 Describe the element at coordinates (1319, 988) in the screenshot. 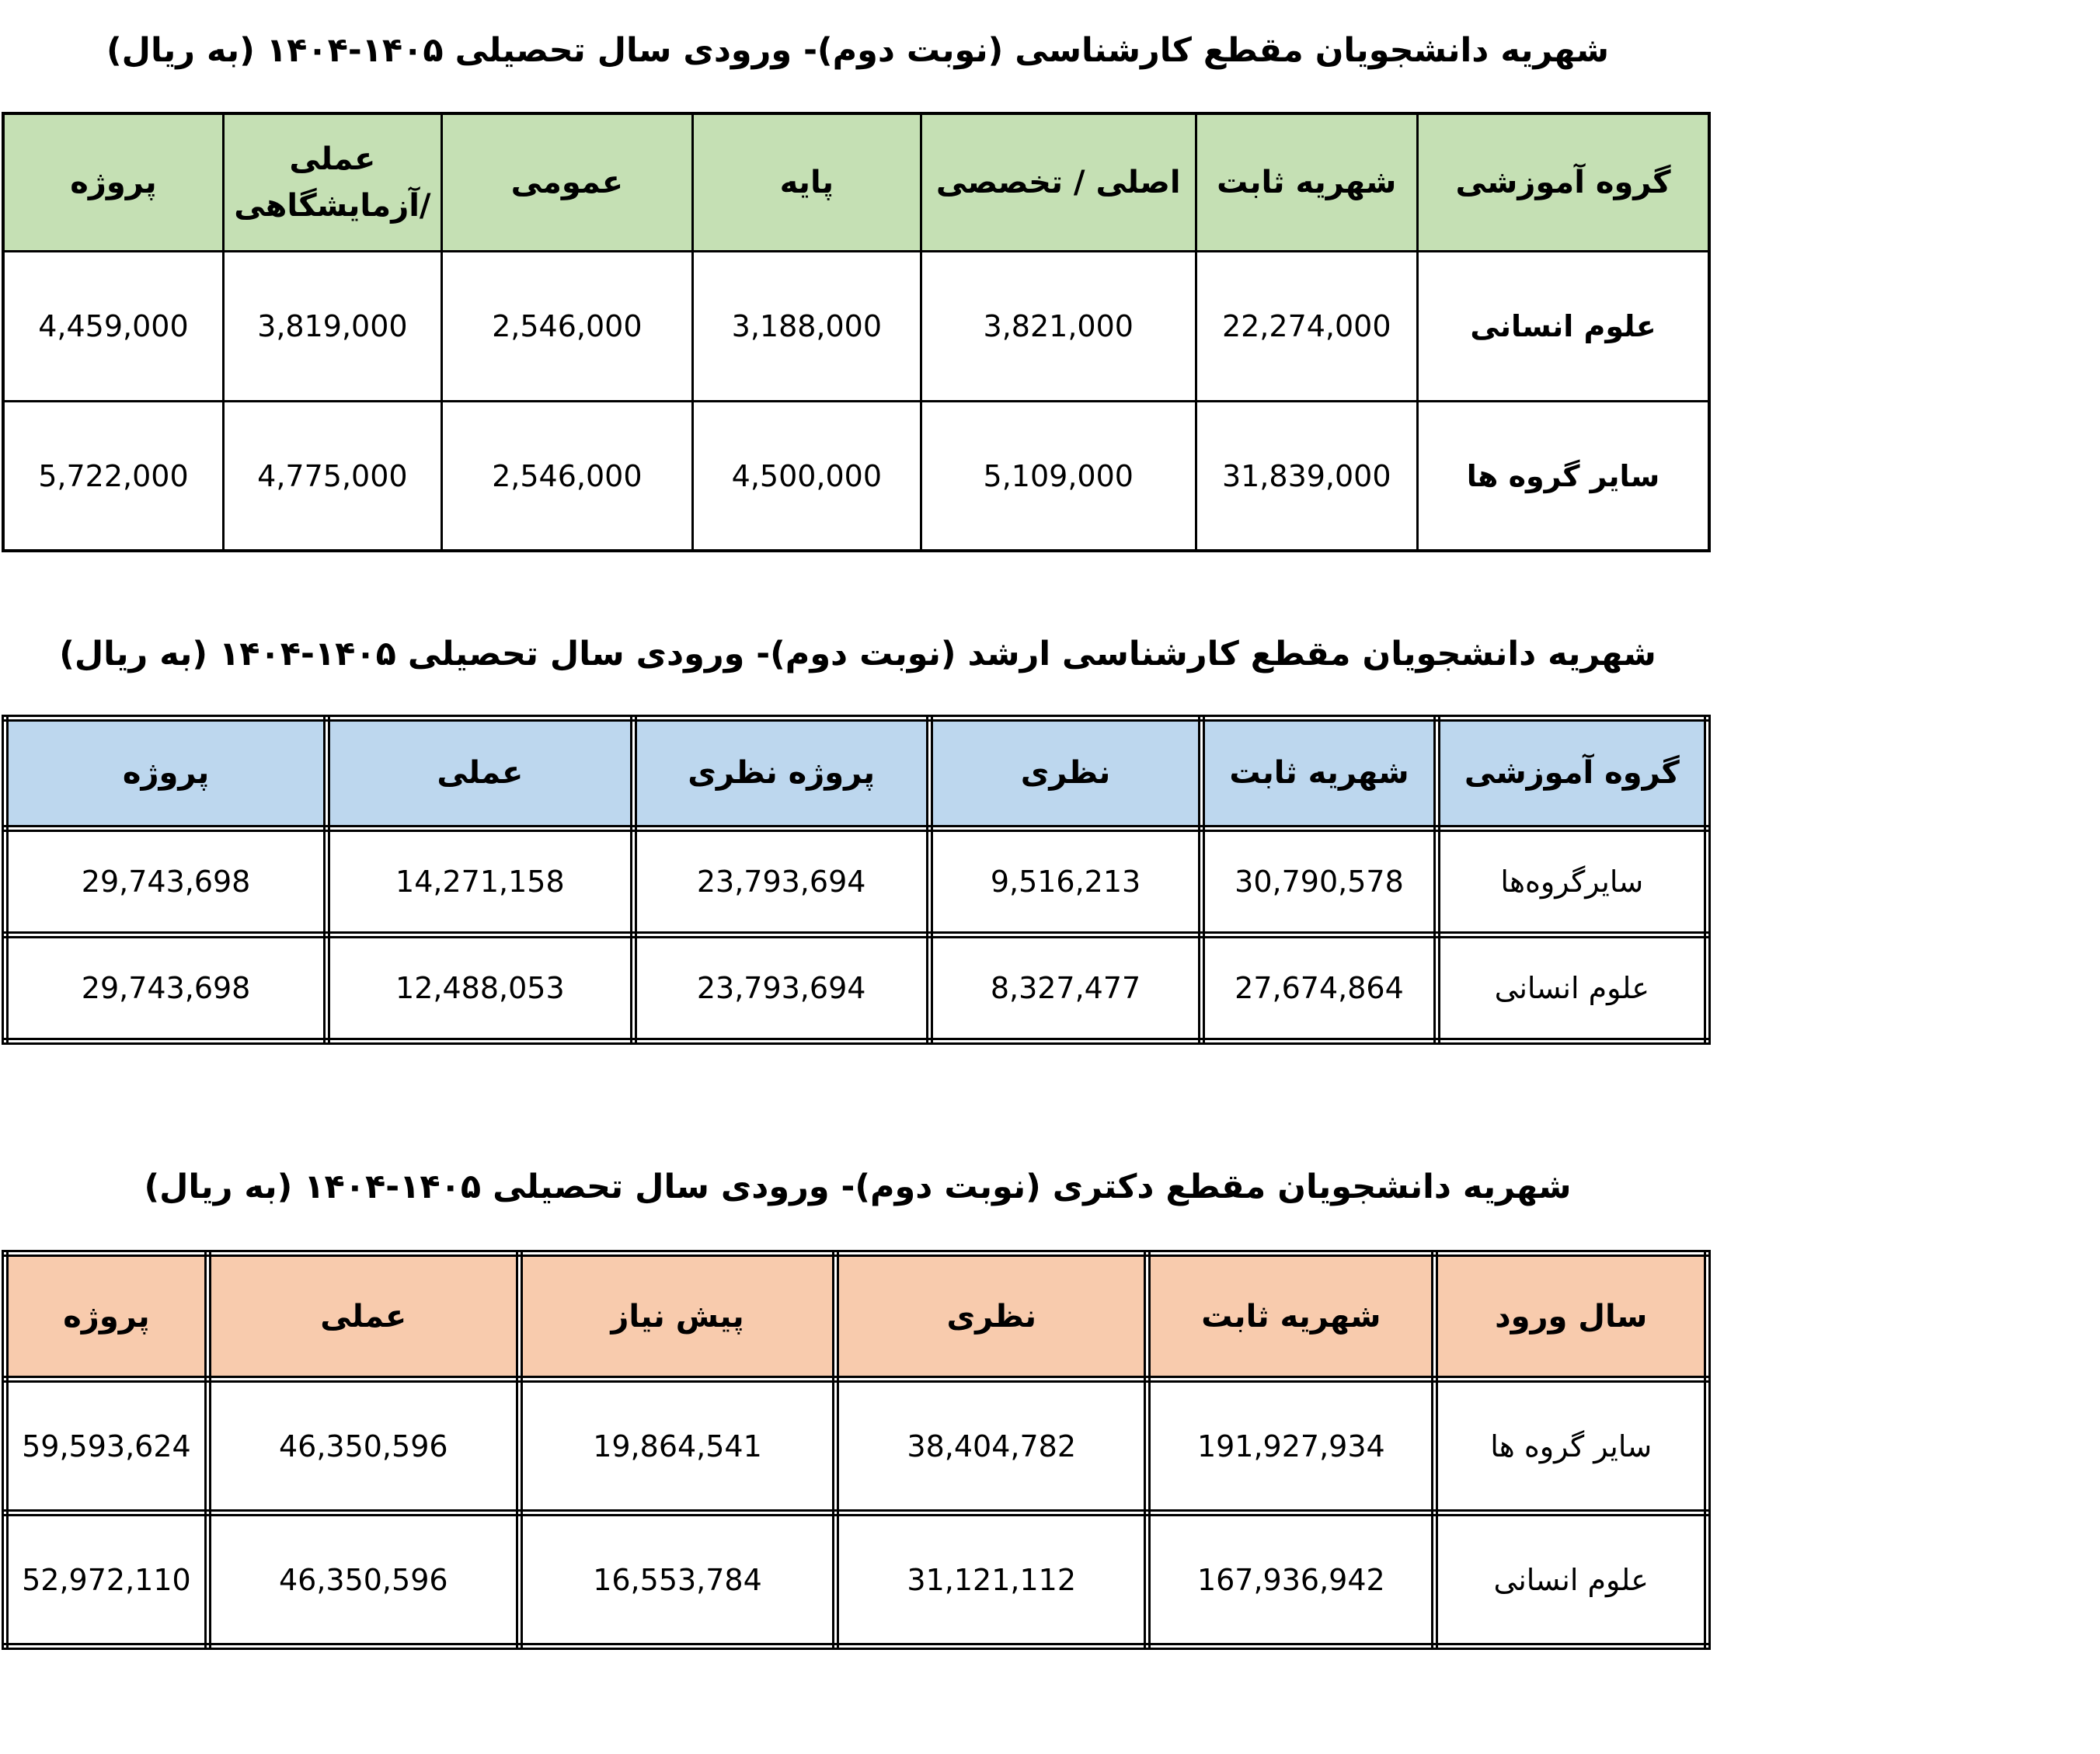

I see `cell-value: 27,674,864` at that location.